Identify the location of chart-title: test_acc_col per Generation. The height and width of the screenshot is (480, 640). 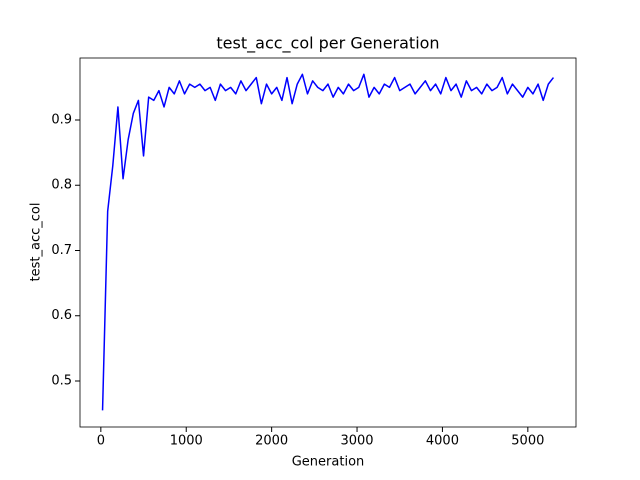
(327, 44).